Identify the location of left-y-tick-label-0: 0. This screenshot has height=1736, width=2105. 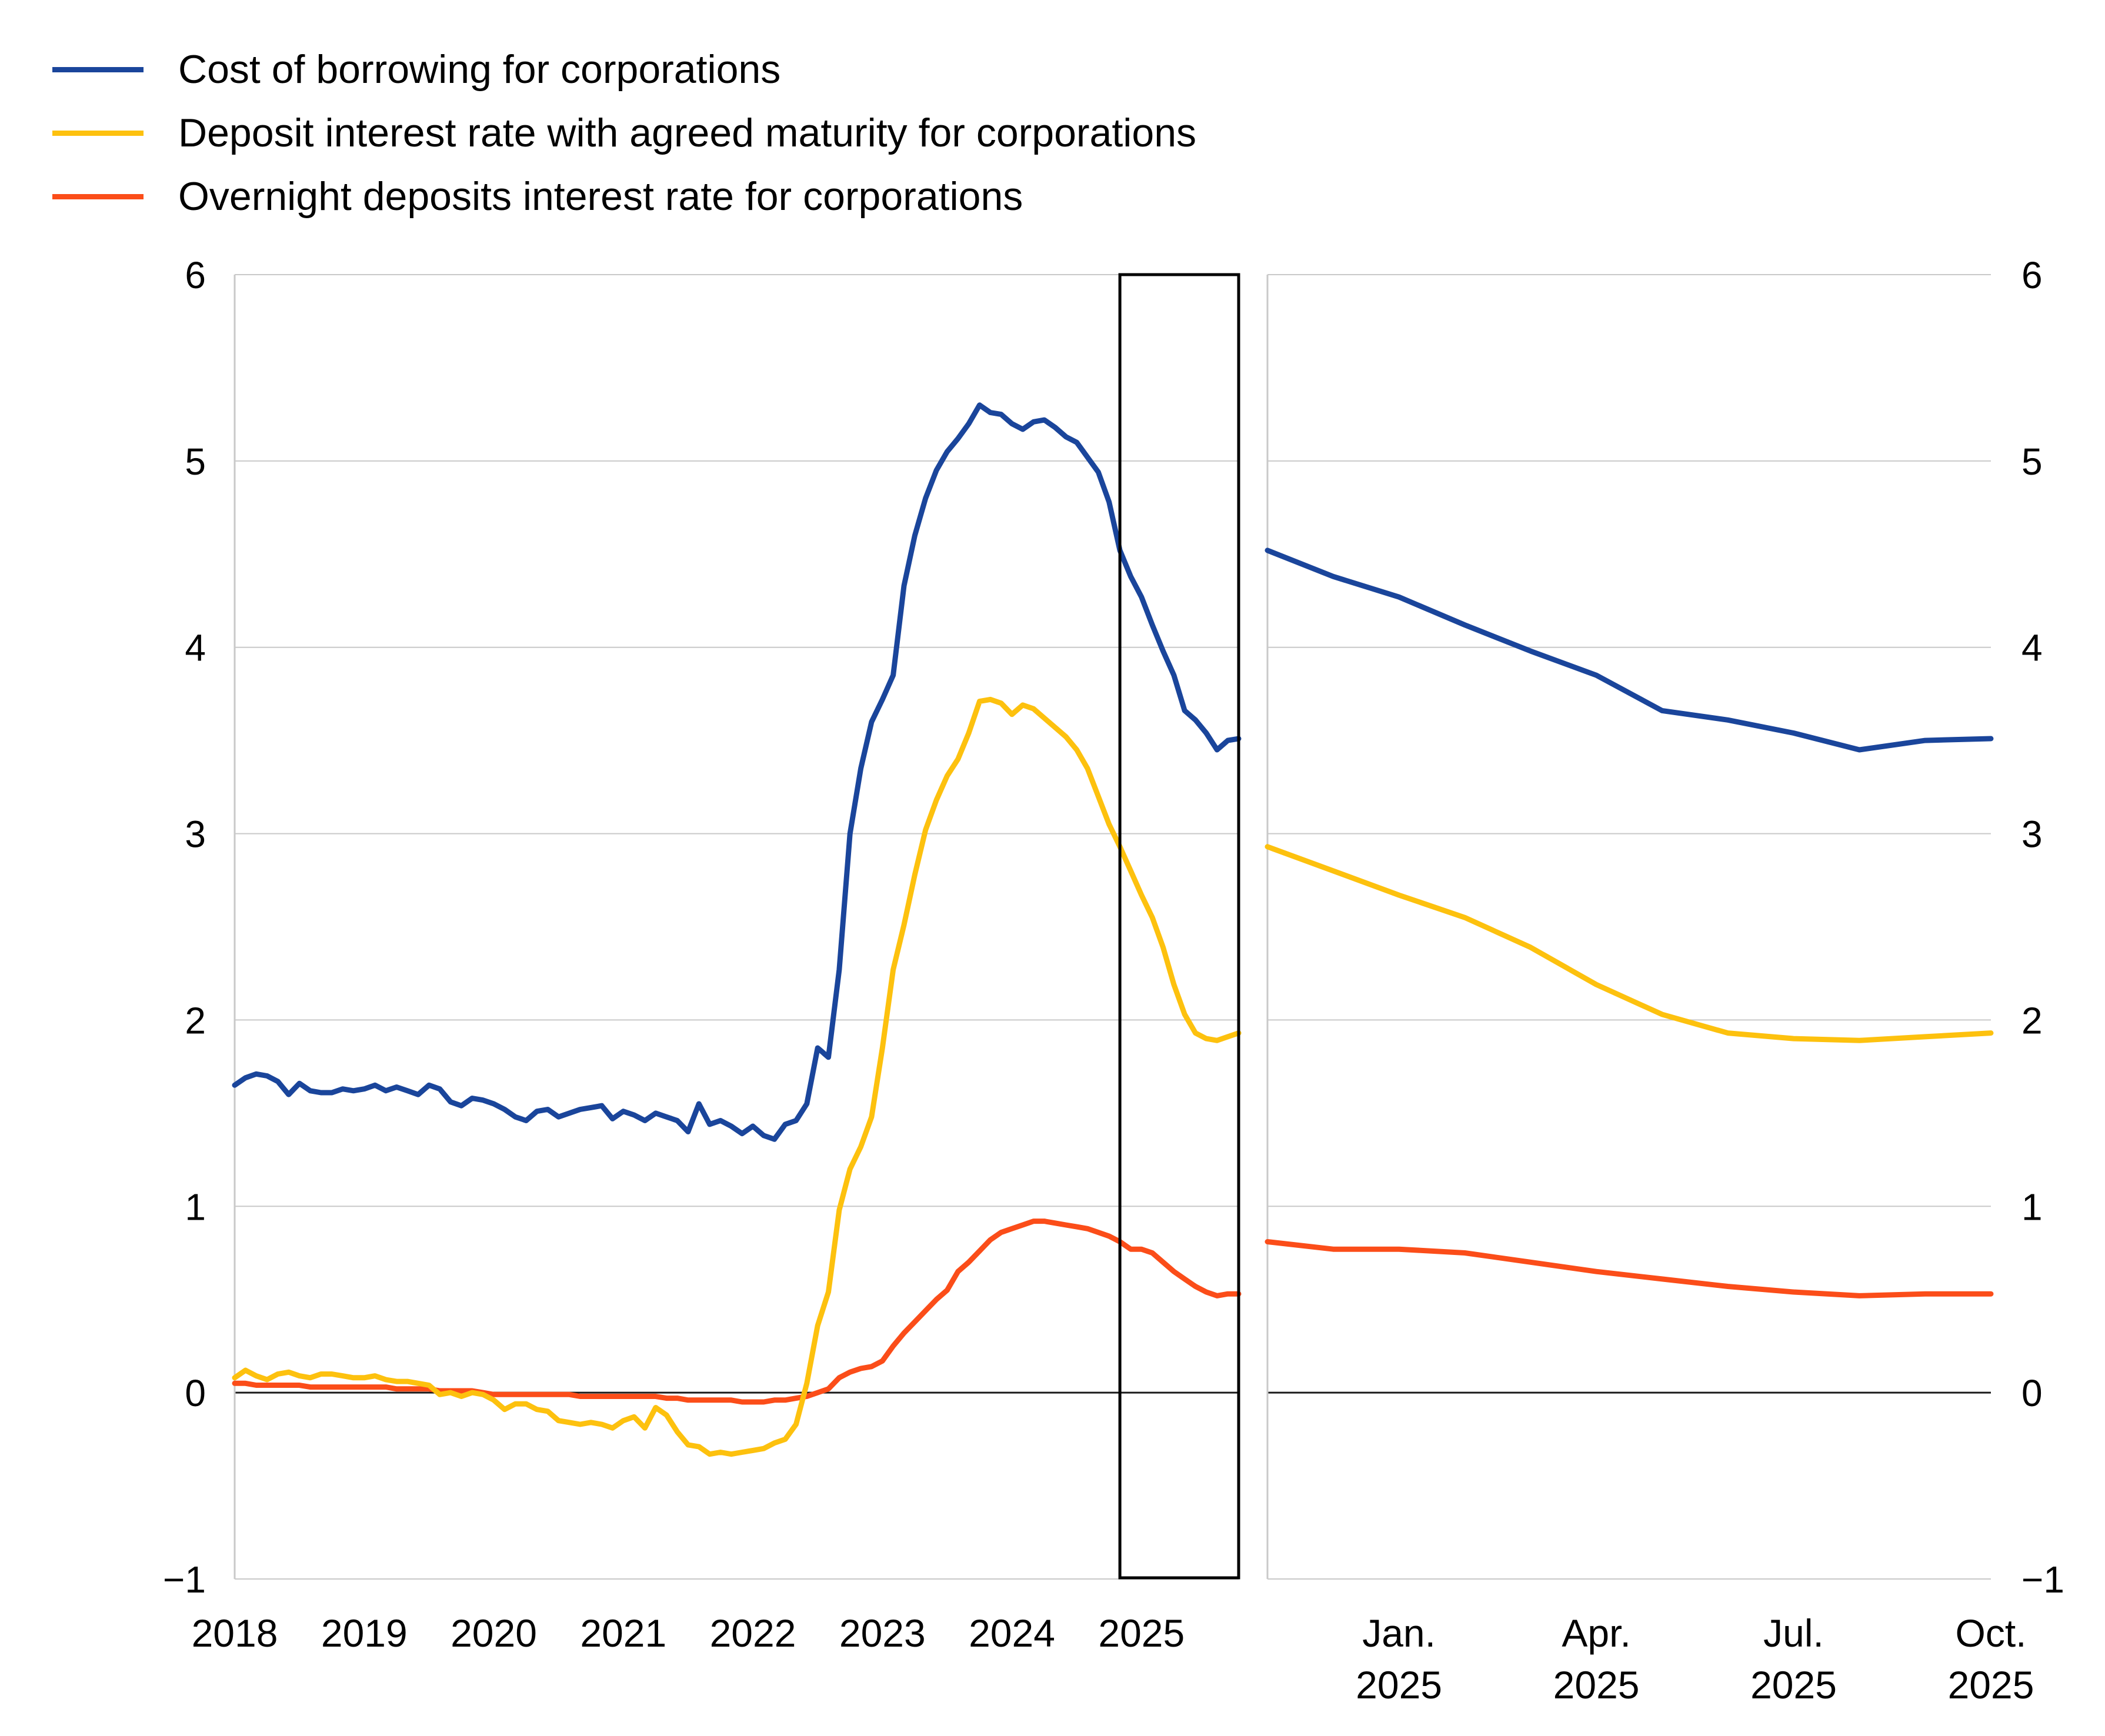
(195, 1393).